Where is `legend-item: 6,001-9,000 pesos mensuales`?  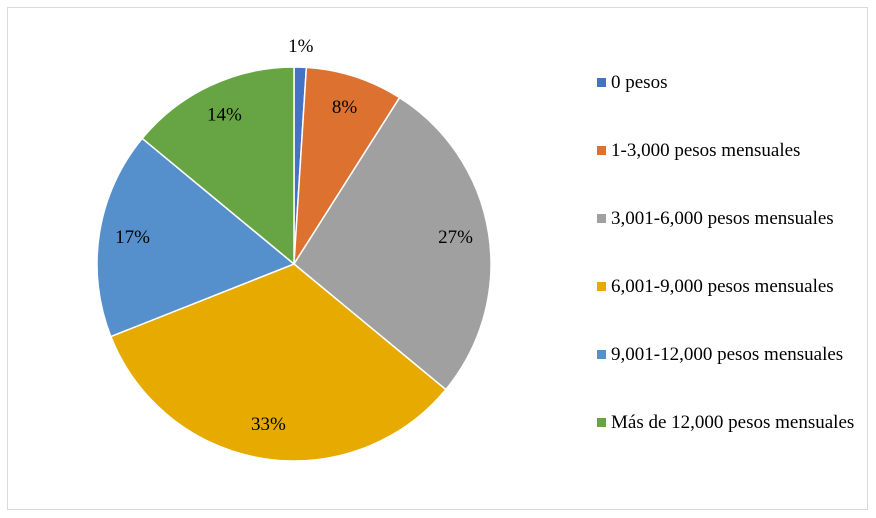
legend-item: 6,001-9,000 pesos mensuales is located at coordinates (728, 286).